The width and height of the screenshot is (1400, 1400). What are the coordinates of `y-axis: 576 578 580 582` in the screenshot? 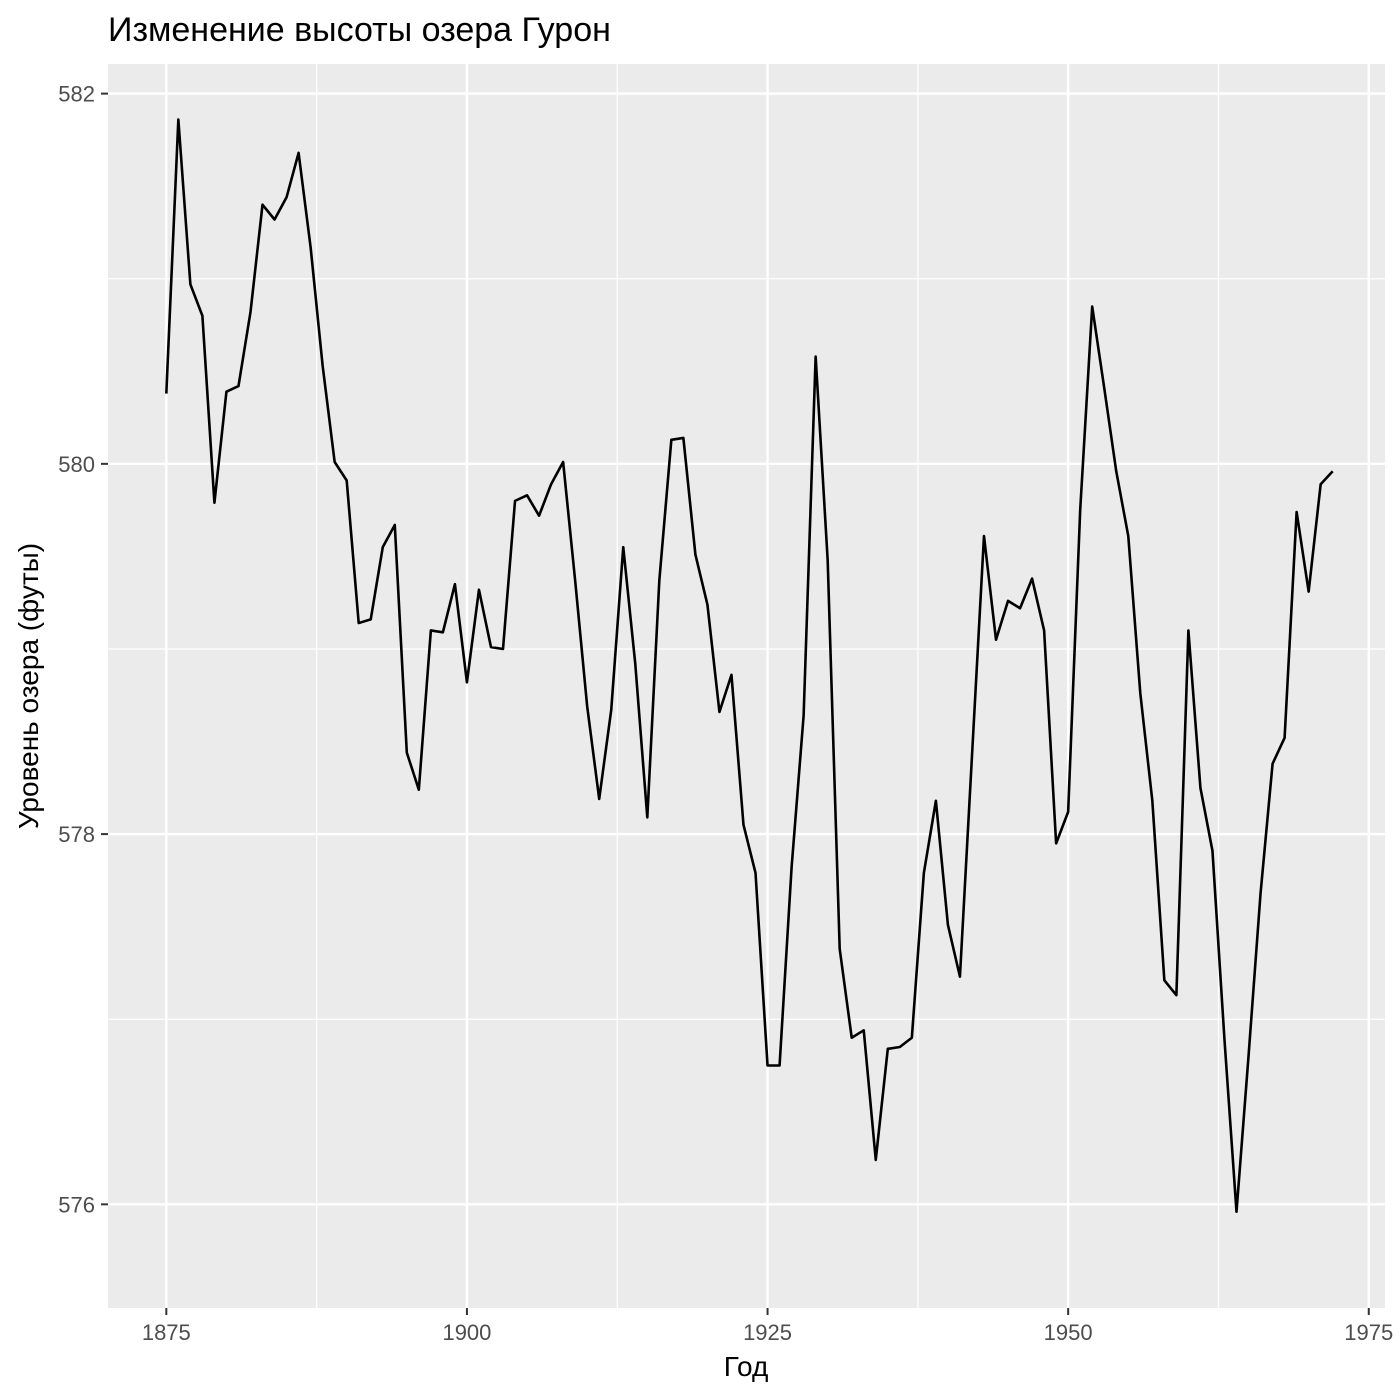 It's located at (83, 649).